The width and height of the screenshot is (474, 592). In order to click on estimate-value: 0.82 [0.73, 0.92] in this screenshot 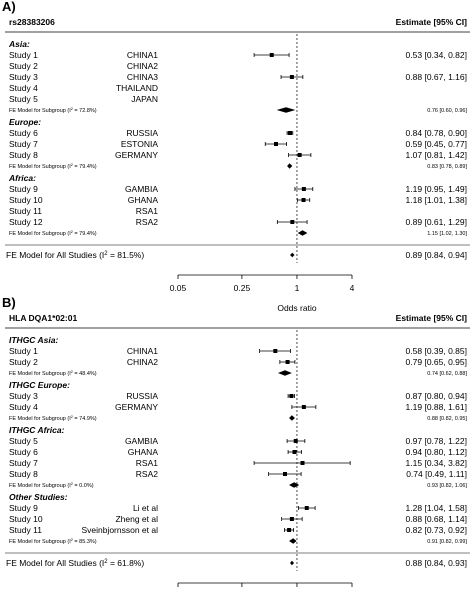, I will do `click(436, 530)`.